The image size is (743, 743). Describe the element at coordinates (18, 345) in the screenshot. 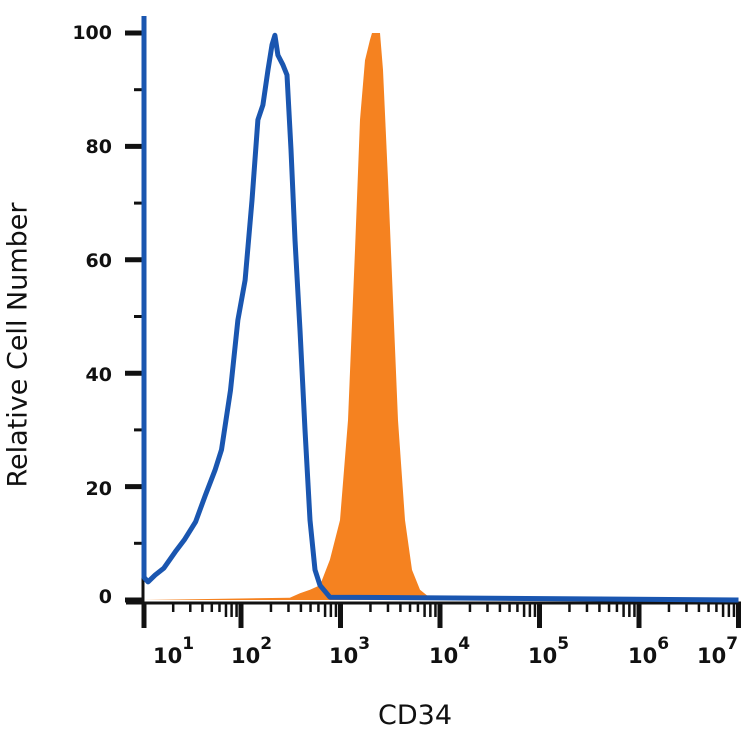

I see `y-axis-title: Relative Cell Number` at that location.